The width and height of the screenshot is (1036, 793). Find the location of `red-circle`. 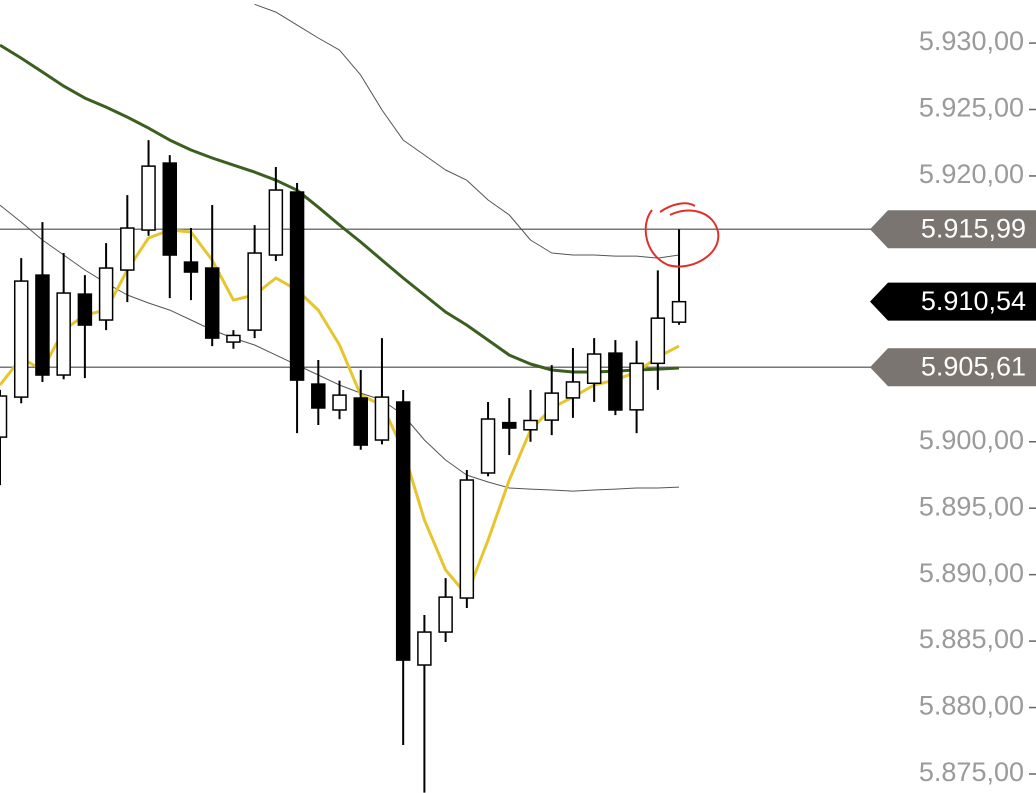

red-circle is located at coordinates (682, 238).